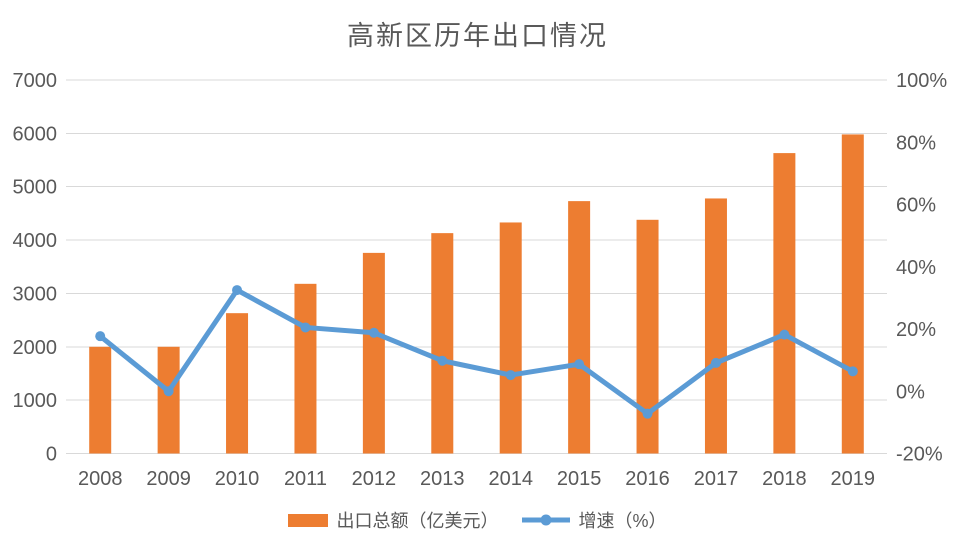 This screenshot has height=552, width=955. What do you see at coordinates (35, 241) in the screenshot?
I see `left-axis-tick-label: 4000` at bounding box center [35, 241].